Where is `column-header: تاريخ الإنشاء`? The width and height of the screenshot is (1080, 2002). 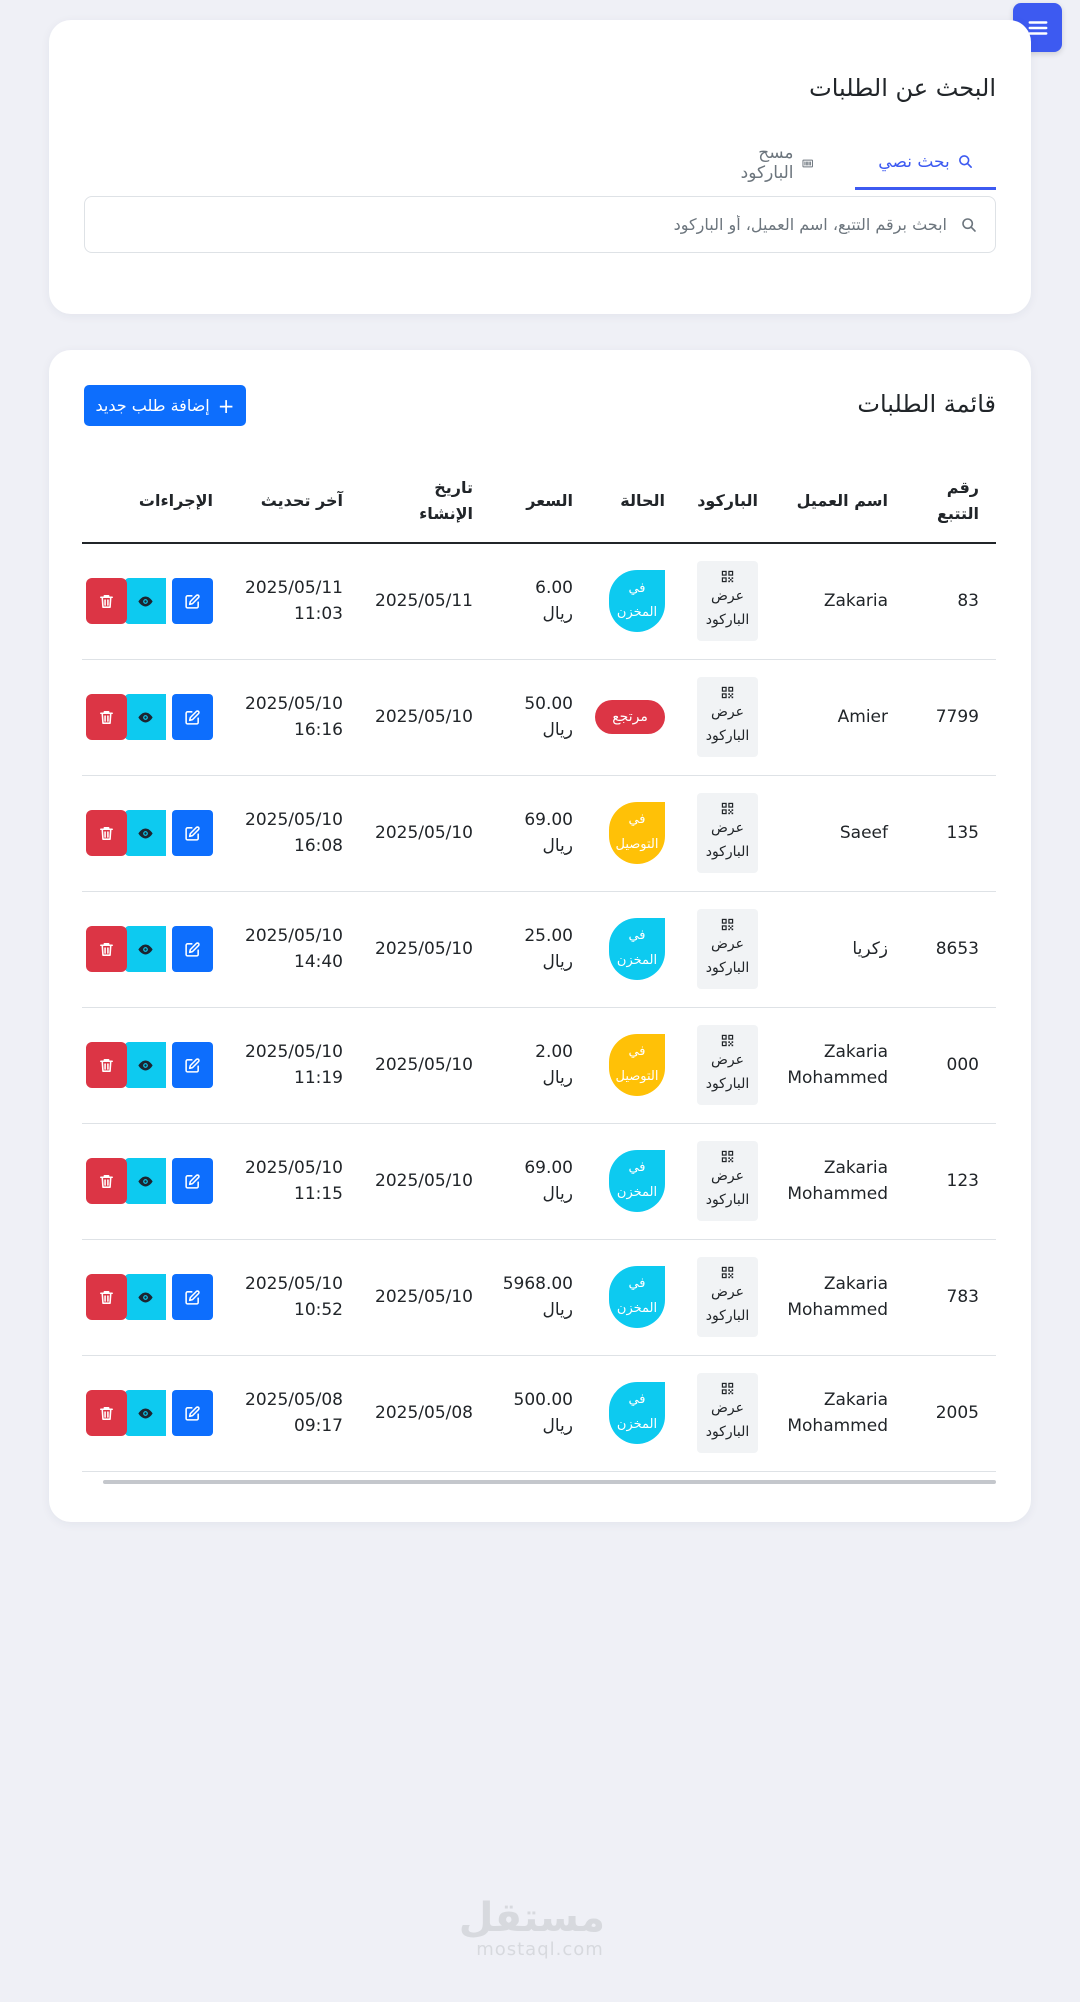
column-header: تاريخ الإنشاء is located at coordinates (425, 502).